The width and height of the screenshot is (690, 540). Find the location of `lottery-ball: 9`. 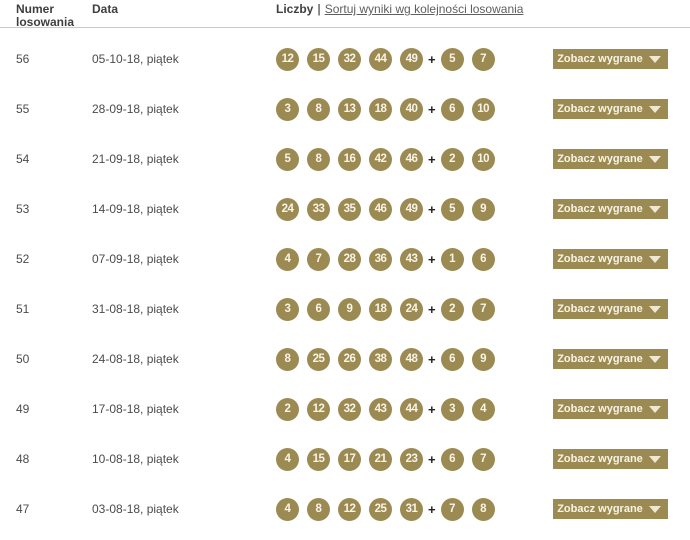

lottery-ball: 9 is located at coordinates (349, 309).